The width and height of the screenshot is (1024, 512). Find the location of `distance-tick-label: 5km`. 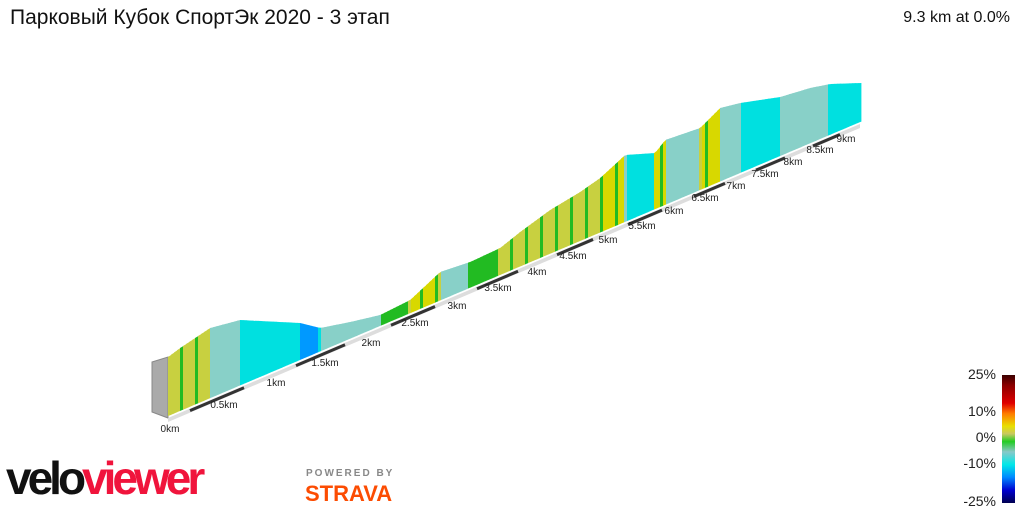

distance-tick-label: 5km is located at coordinates (608, 240).